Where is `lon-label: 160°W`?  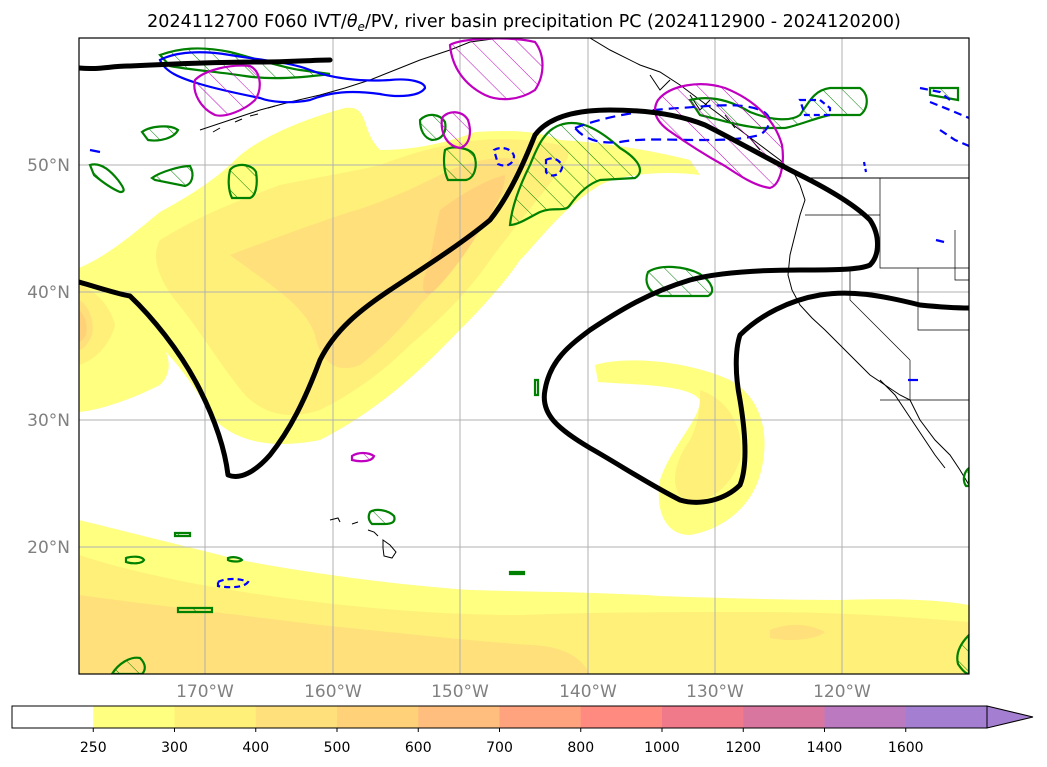 lon-label: 160°W is located at coordinates (333, 692).